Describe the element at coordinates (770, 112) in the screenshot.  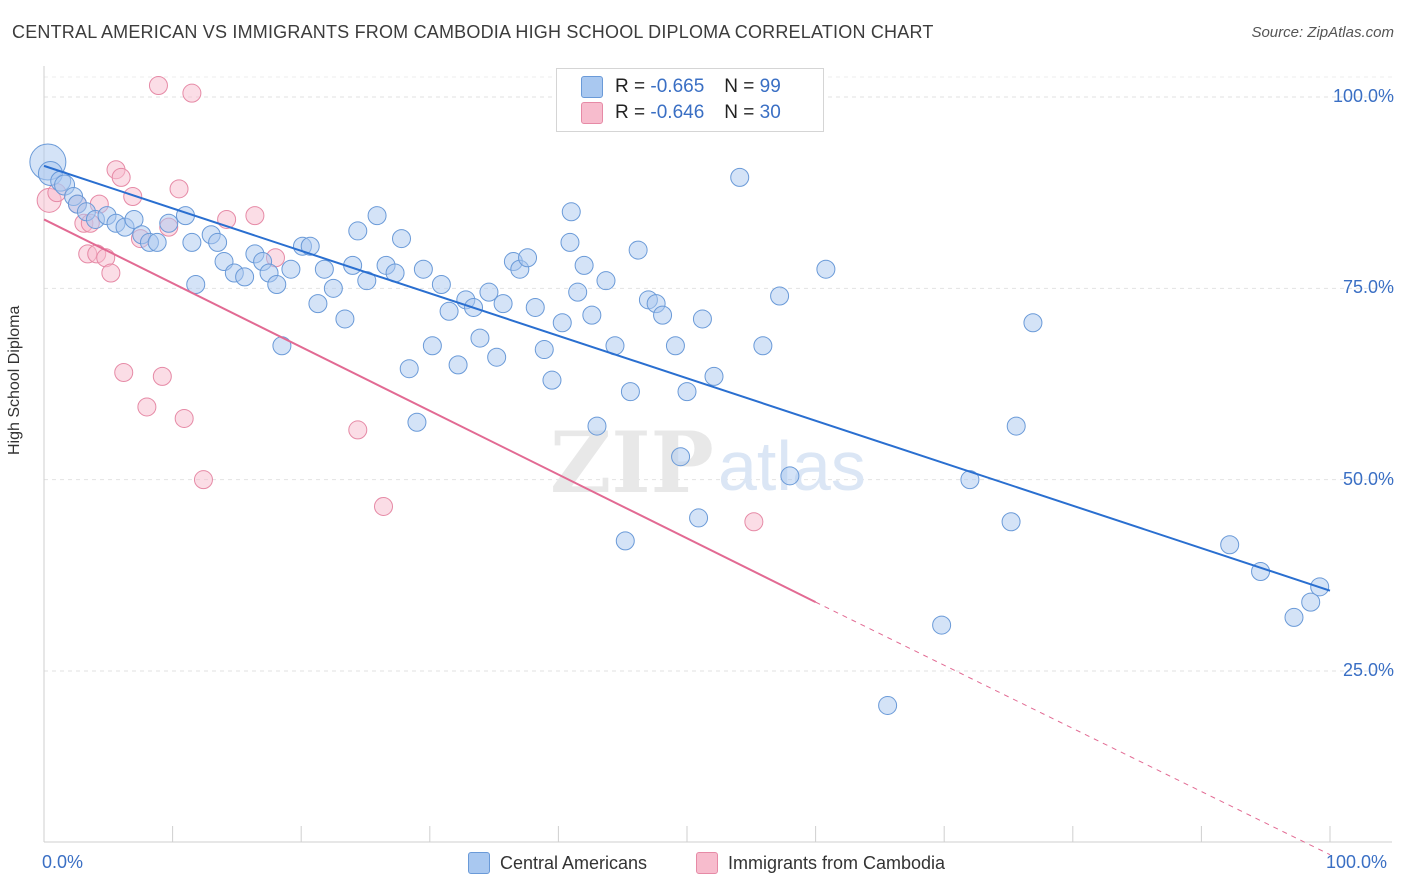
I see `n-value: 30` at that location.